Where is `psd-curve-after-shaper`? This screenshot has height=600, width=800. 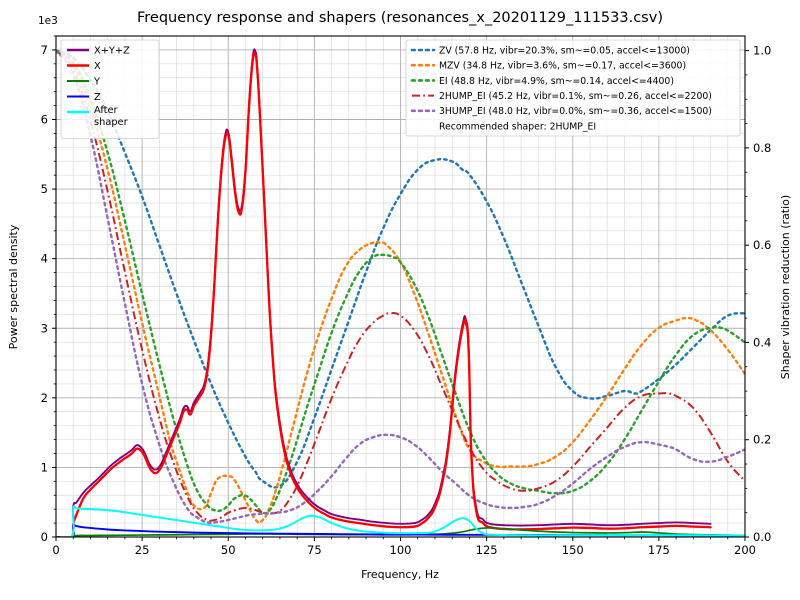 psd-curve-after-shaper is located at coordinates (400, 521).